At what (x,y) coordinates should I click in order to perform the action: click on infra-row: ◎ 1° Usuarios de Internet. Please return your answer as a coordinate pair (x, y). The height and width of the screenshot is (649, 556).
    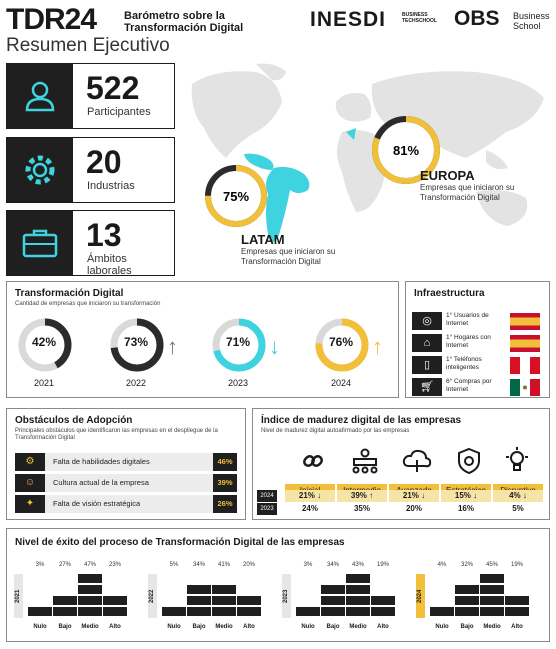
    Looking at the image, I should click on (476, 321).